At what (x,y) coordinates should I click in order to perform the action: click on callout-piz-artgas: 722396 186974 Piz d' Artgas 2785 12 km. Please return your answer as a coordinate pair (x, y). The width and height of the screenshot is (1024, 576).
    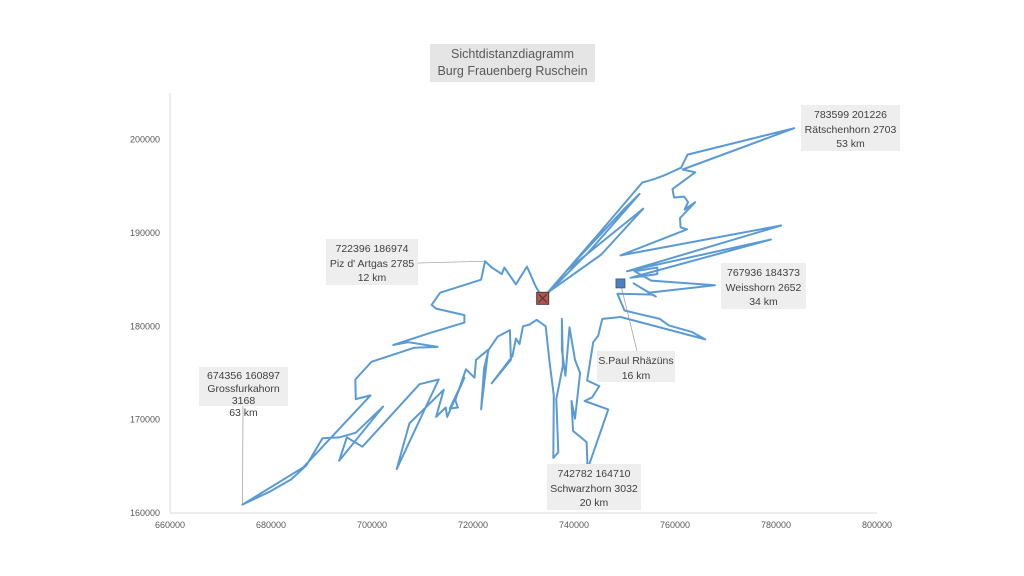
    Looking at the image, I should click on (372, 262).